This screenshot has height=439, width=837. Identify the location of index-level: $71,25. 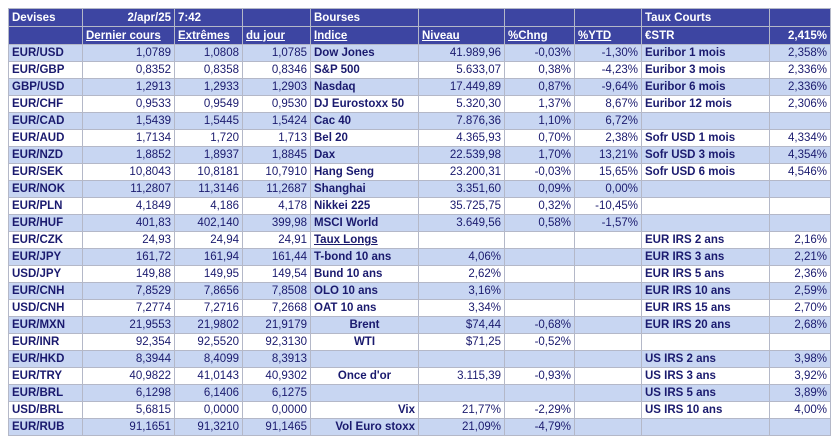
(461, 342).